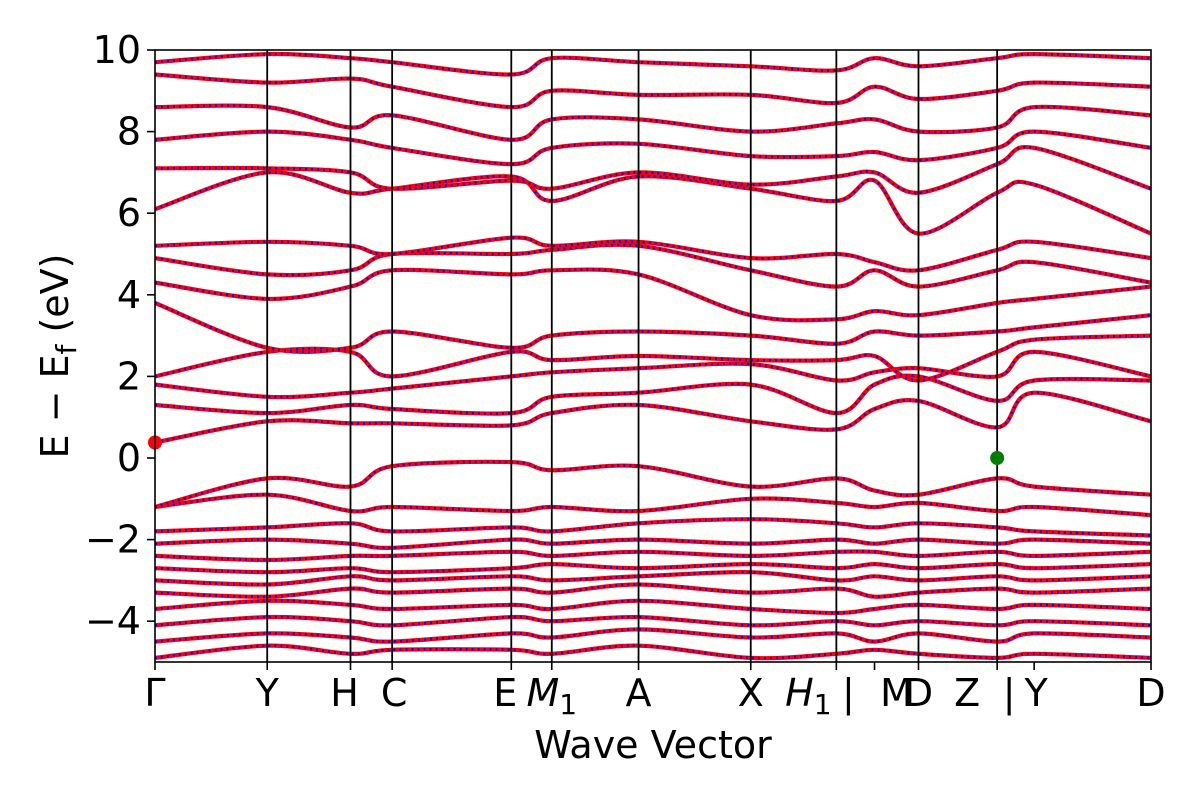  I want to click on band-23-spin-down, so click(653, 148).